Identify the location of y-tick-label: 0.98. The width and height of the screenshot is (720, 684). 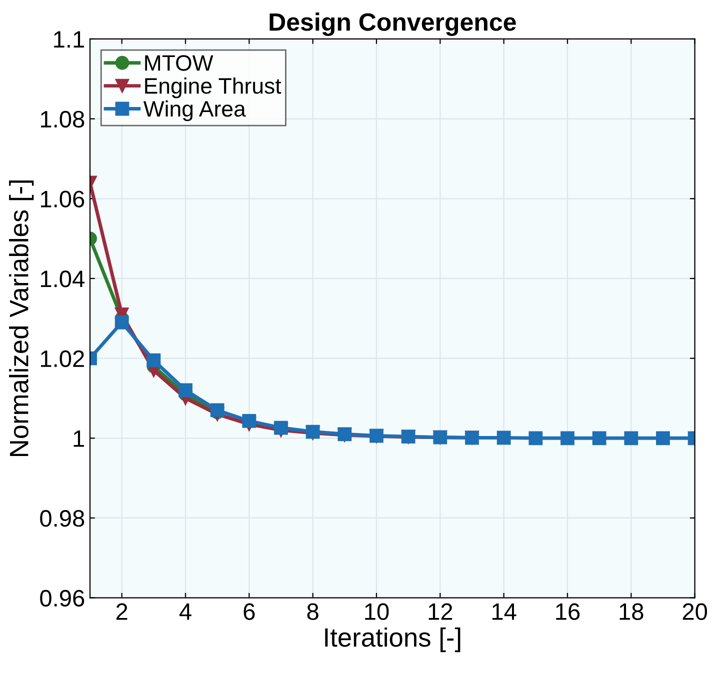
(62, 518).